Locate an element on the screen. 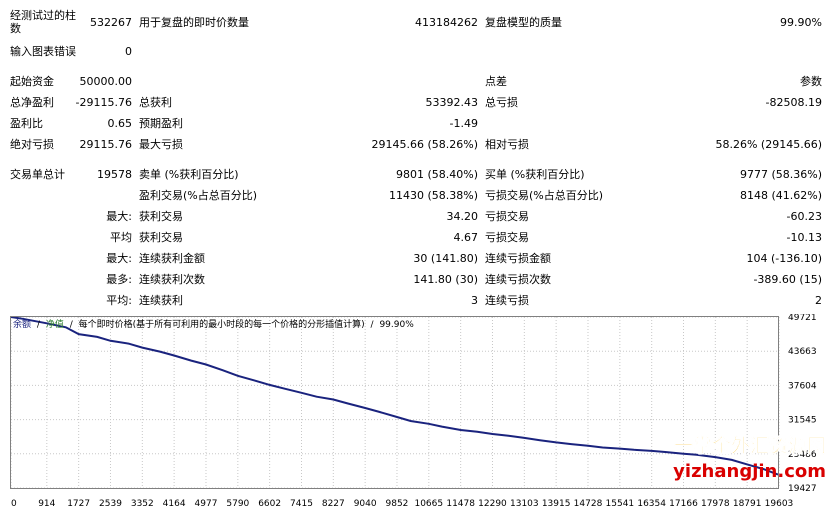 The image size is (840, 520). mismatch-errors-value: 0 is located at coordinates (128, 51).